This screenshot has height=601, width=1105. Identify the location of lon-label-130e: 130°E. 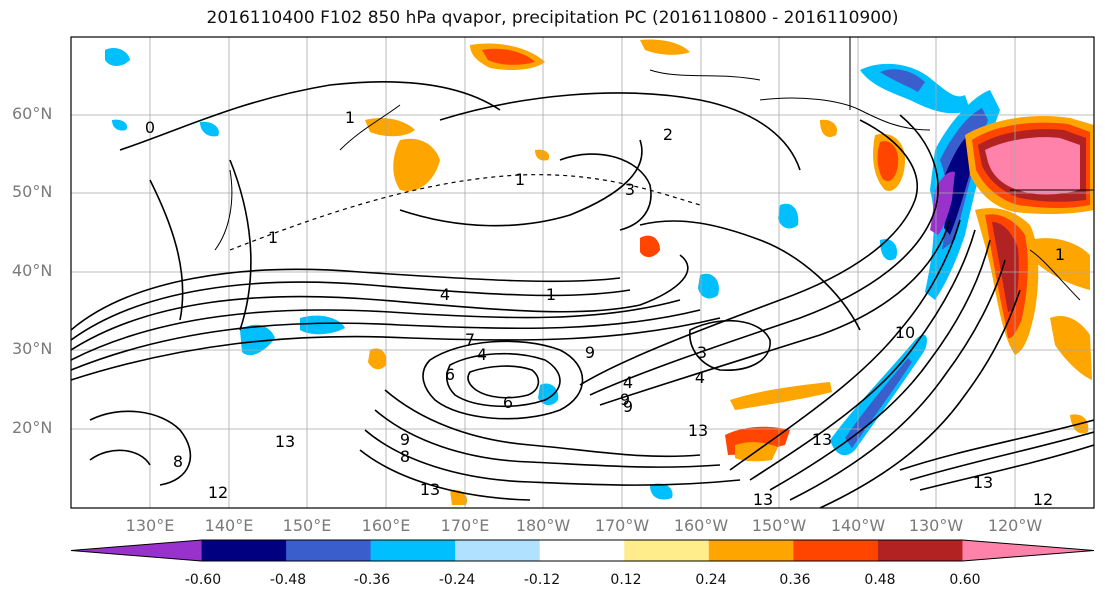
(150, 525).